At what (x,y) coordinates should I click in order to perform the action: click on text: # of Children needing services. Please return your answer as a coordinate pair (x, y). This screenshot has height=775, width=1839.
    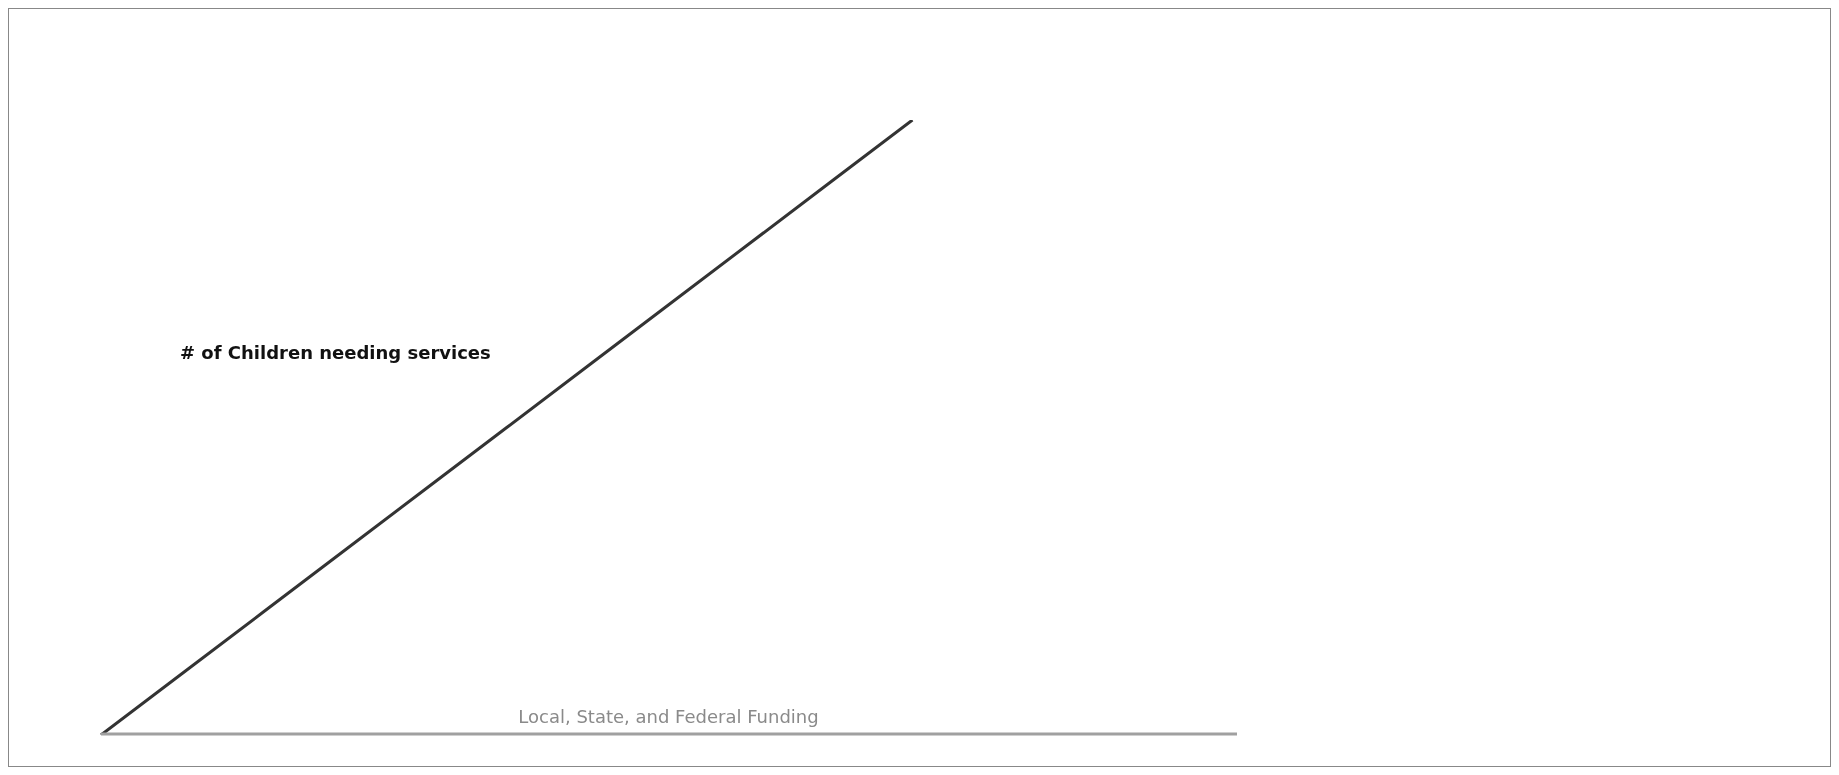
    Looking at the image, I should click on (335, 353).